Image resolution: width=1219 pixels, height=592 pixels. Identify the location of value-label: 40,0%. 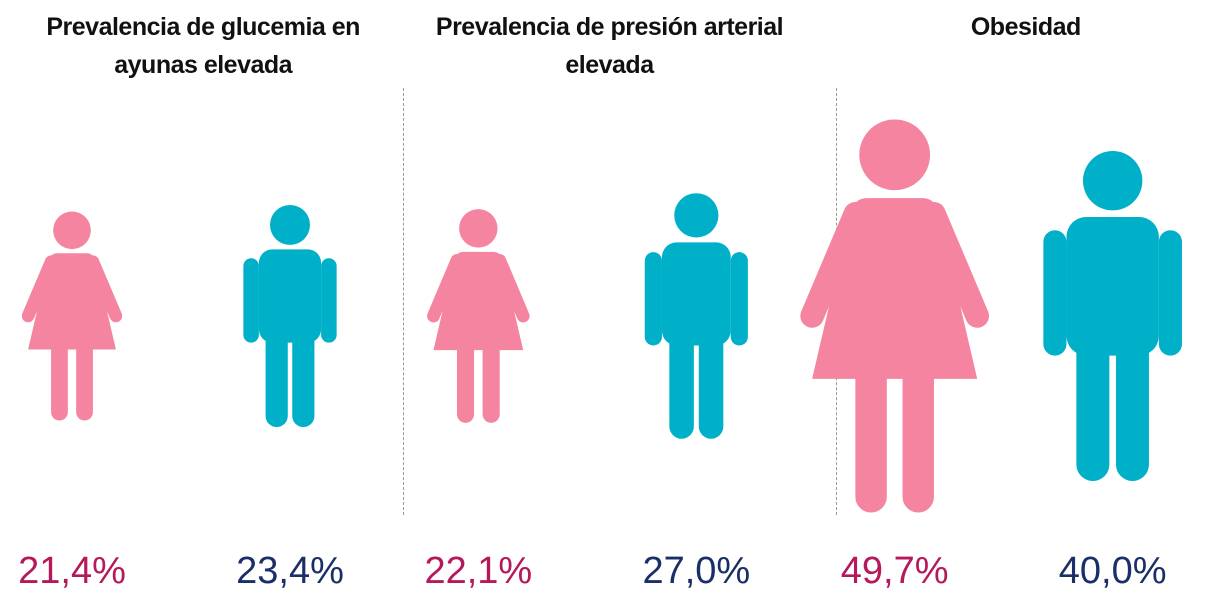
(1112, 571).